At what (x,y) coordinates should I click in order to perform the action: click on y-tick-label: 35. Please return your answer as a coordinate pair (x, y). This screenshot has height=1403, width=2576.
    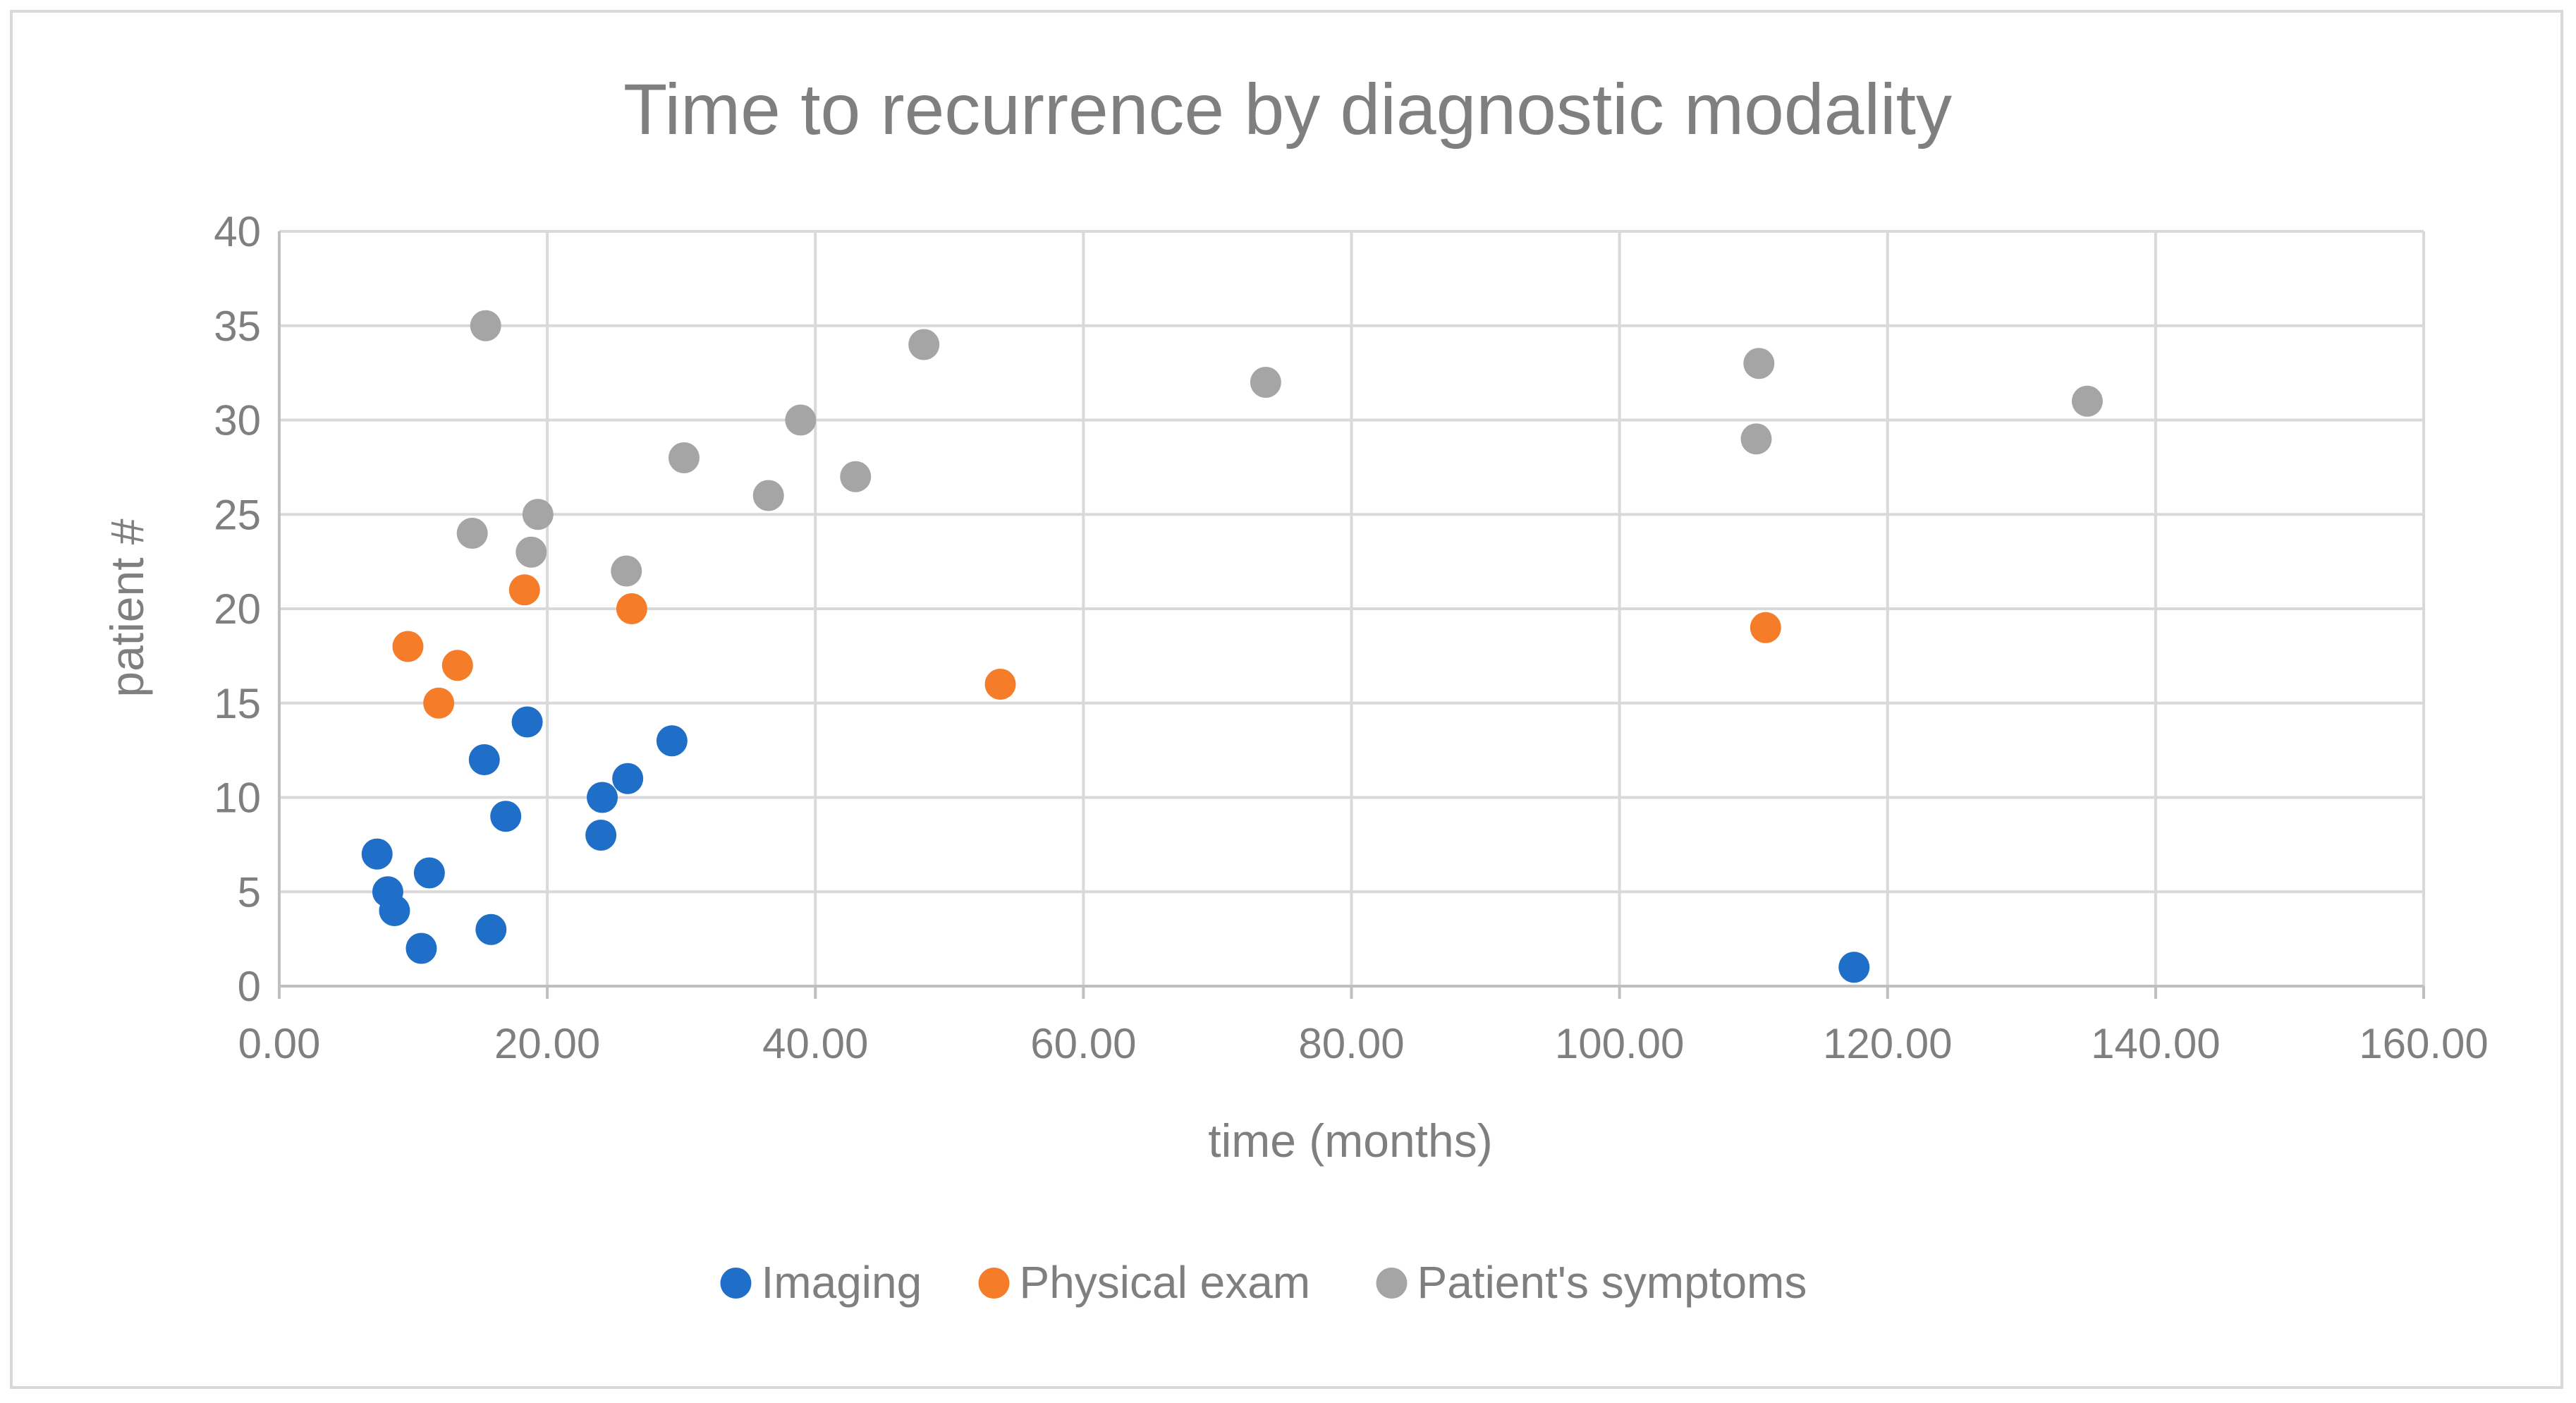
    Looking at the image, I should click on (237, 326).